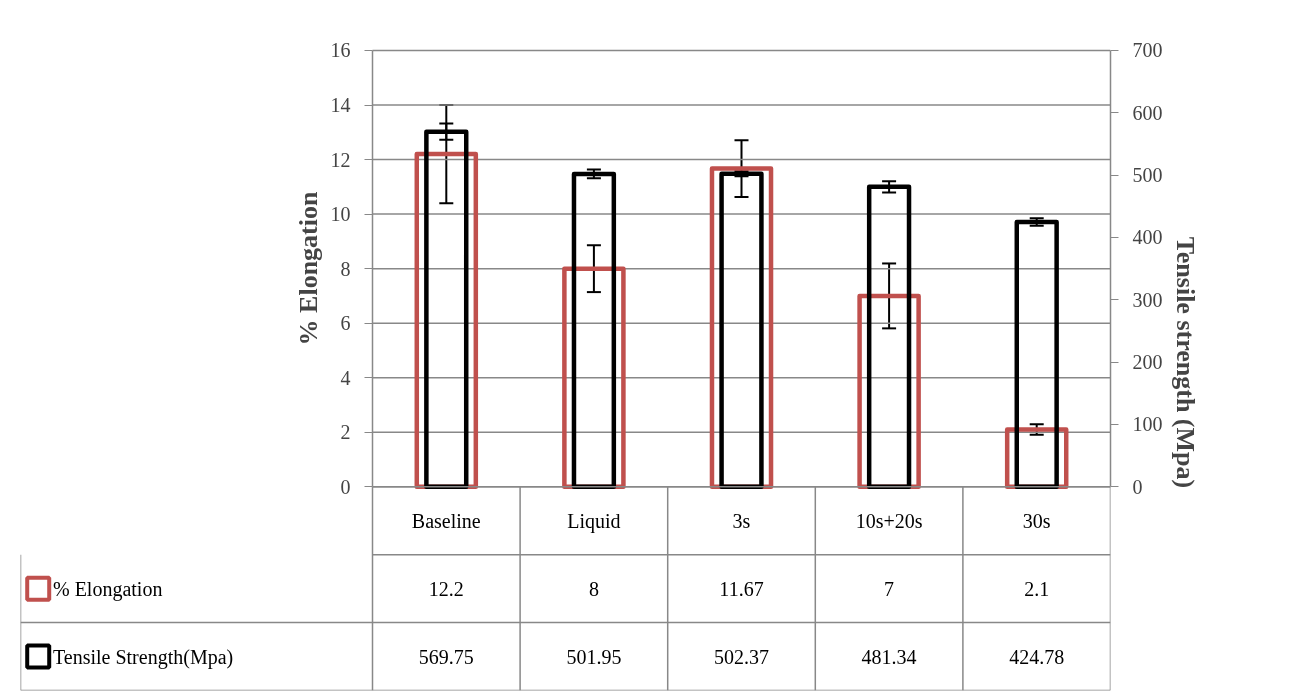 The image size is (1316, 697). I want to click on y-tick-label: 12, so click(340, 159).